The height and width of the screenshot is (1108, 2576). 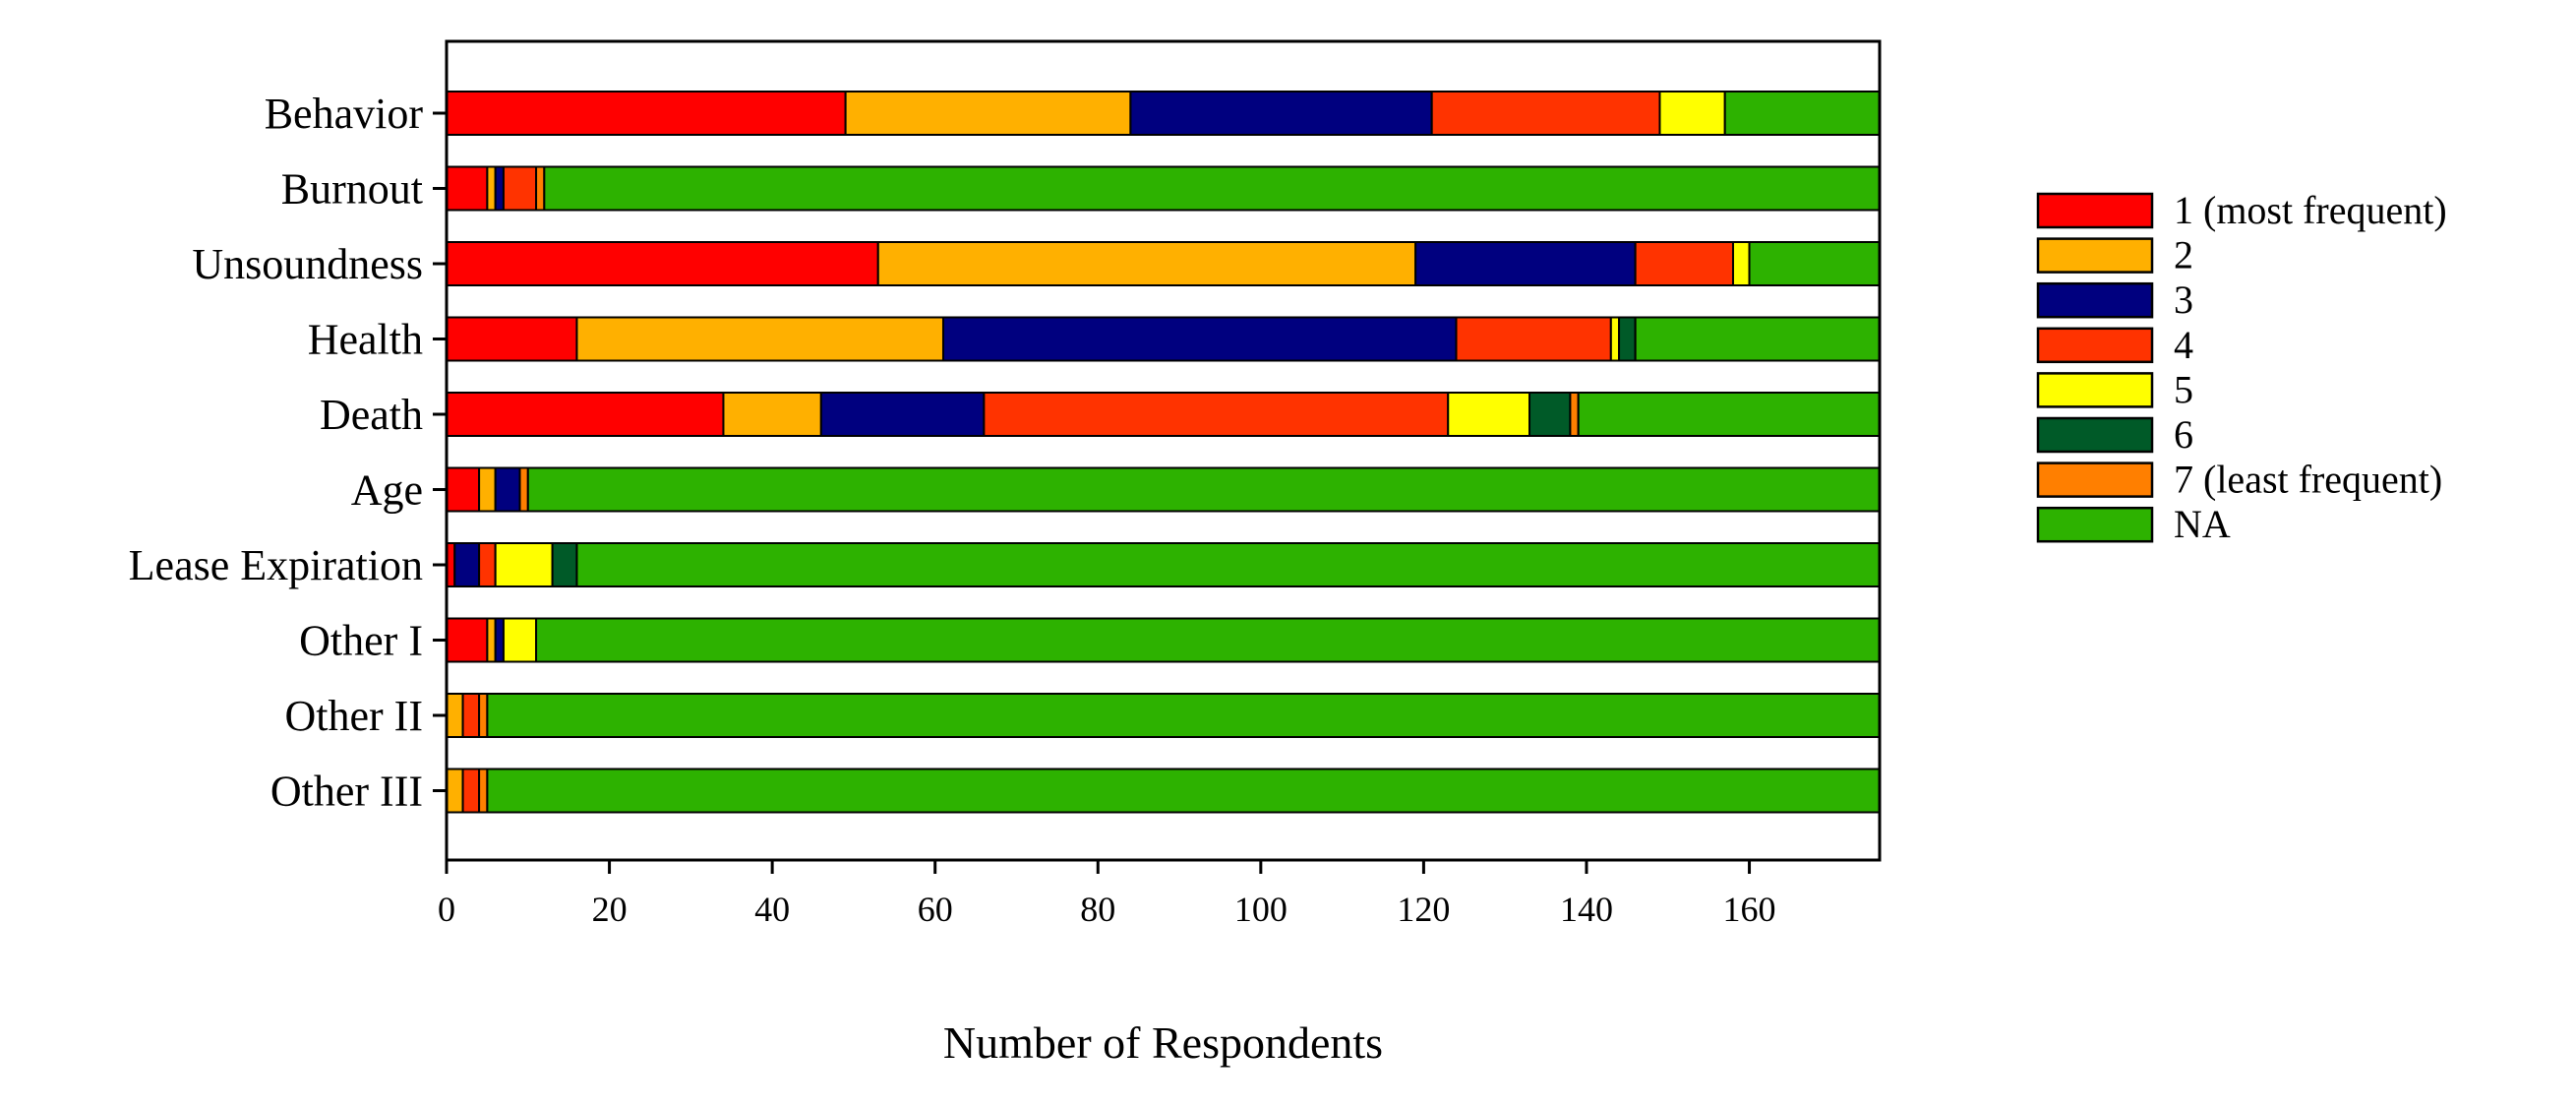 What do you see at coordinates (1802, 113) in the screenshot?
I see `bar-behavior-na` at bounding box center [1802, 113].